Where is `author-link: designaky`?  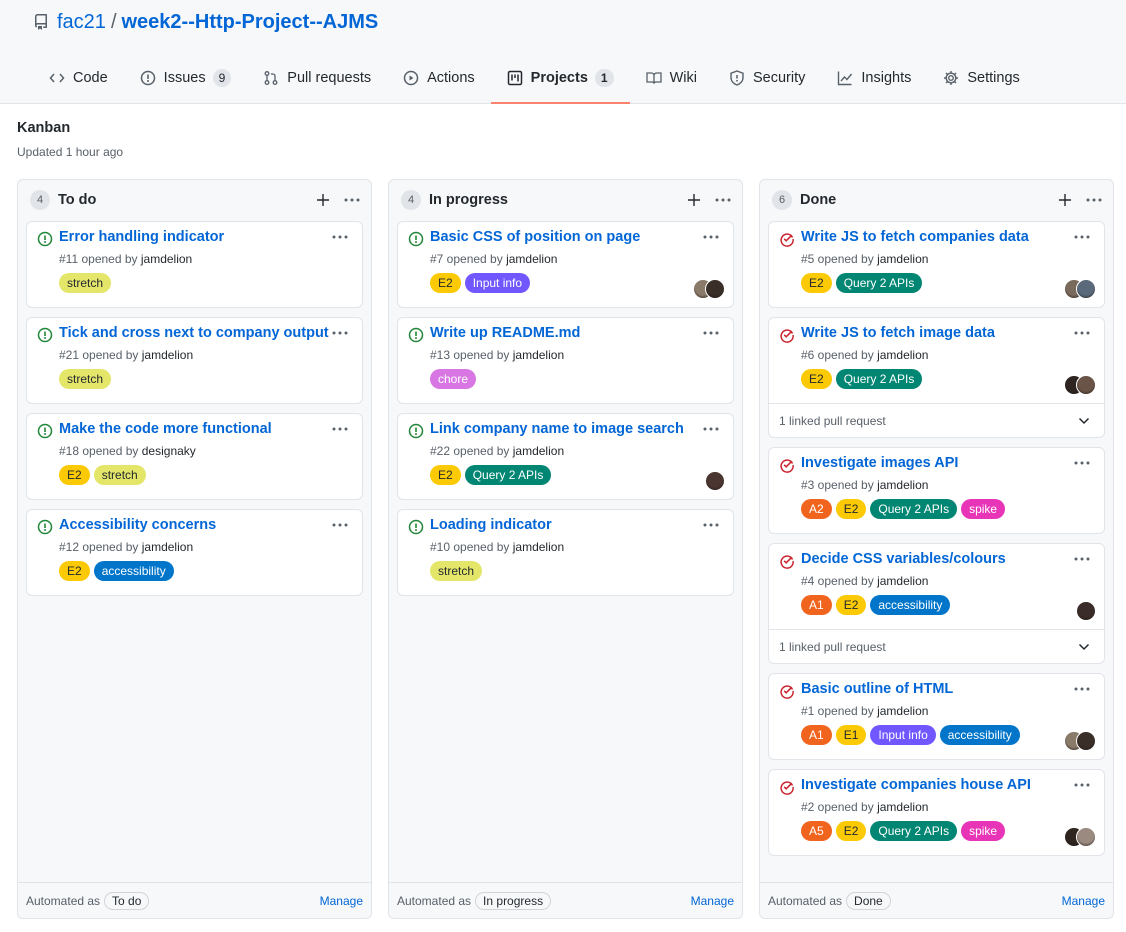
author-link: designaky is located at coordinates (168, 451).